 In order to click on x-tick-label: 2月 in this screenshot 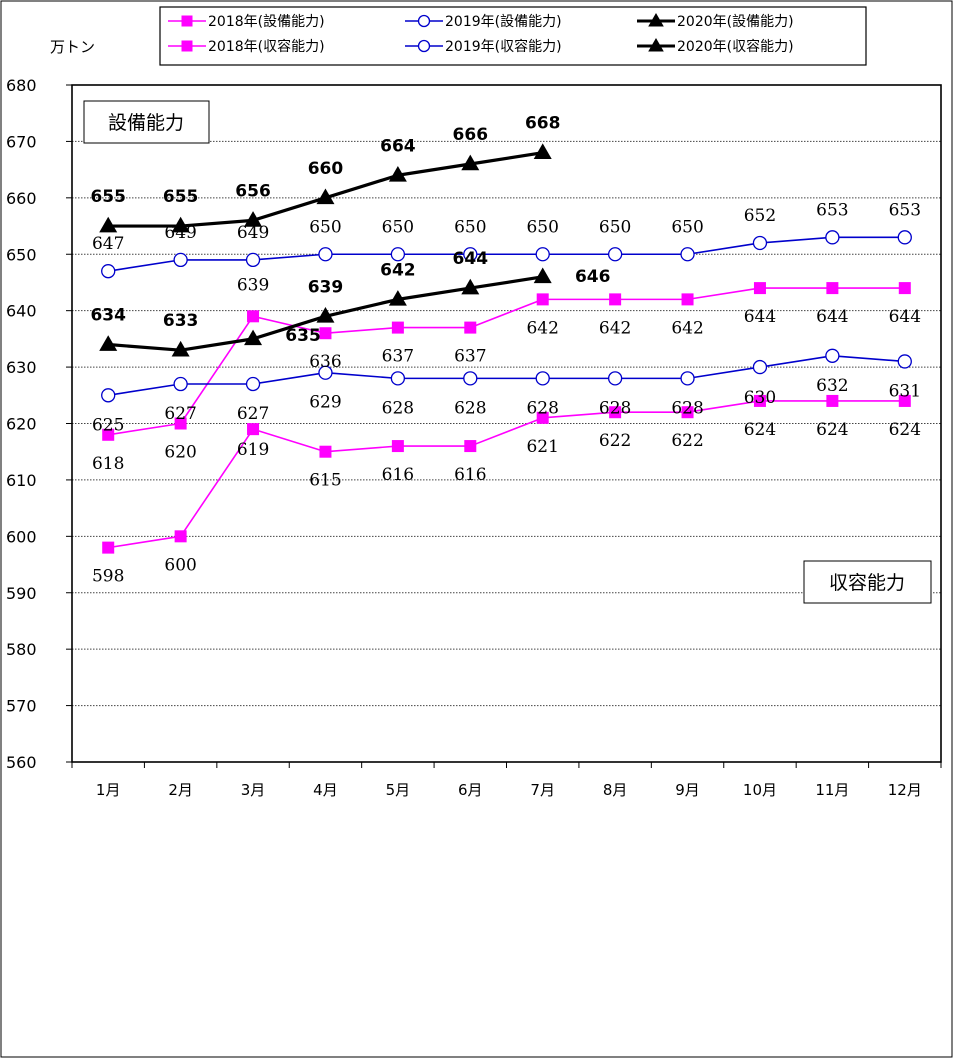, I will do `click(180, 790)`.